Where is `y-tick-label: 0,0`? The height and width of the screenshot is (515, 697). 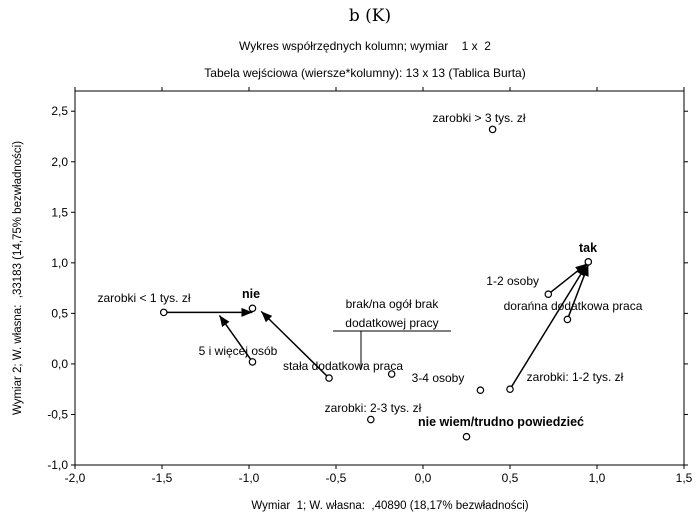
y-tick-label: 0,0 is located at coordinates (59, 364).